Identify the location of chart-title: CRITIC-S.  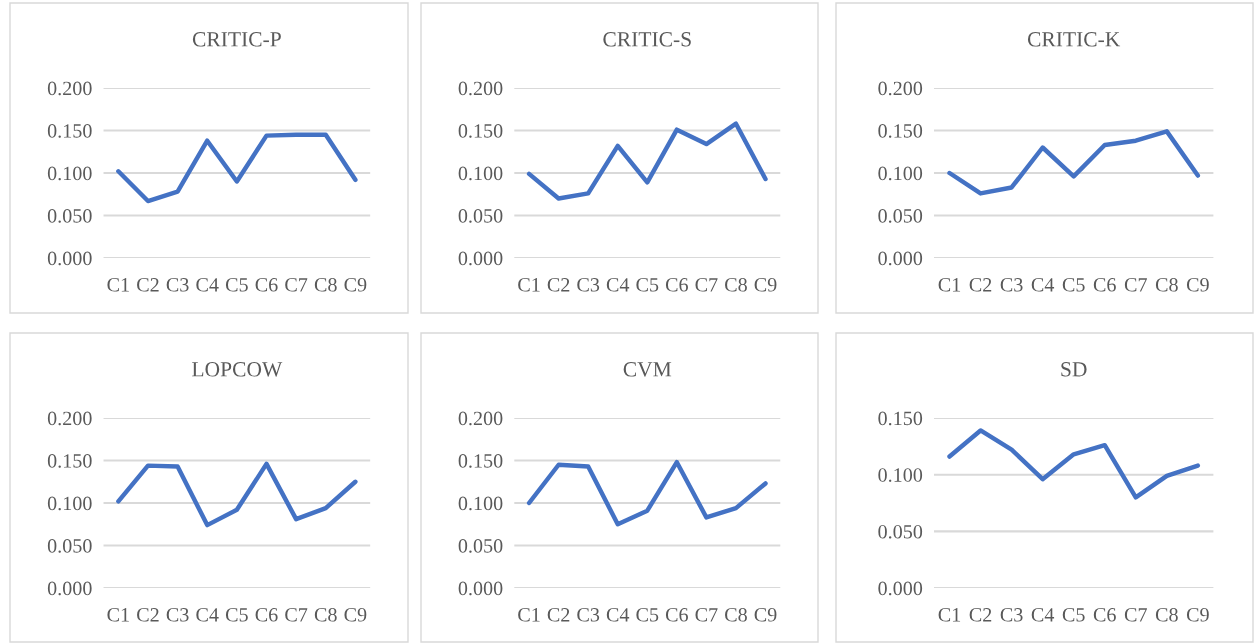
(647, 39).